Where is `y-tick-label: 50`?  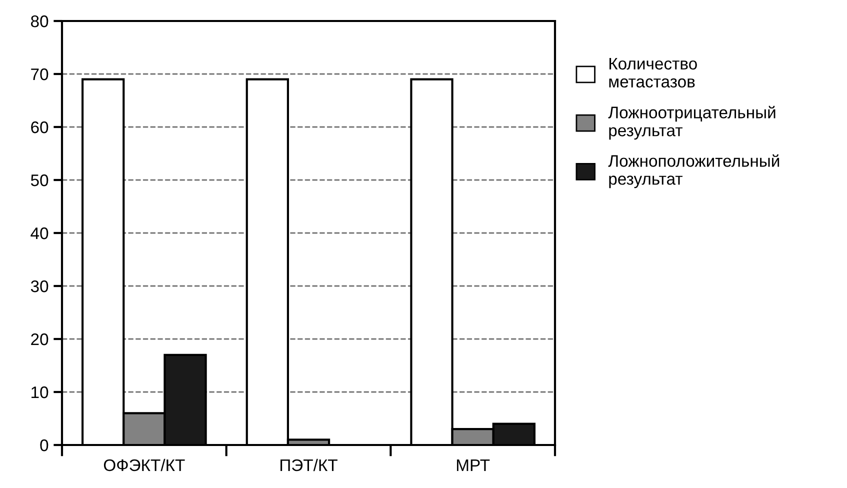 y-tick-label: 50 is located at coordinates (39, 180).